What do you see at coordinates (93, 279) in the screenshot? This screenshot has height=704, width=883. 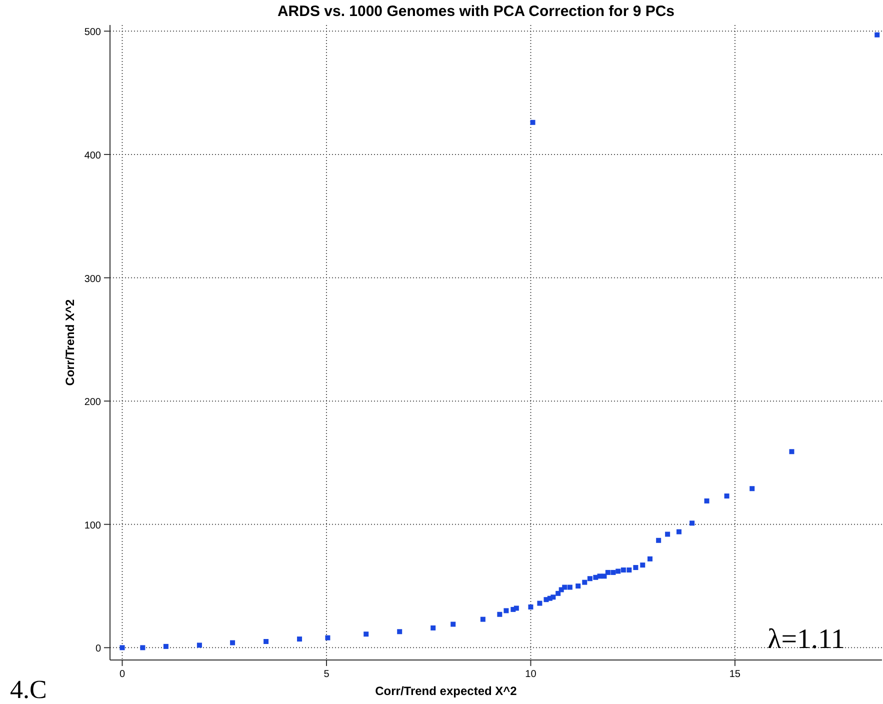 I see `y-tick-label: 300` at bounding box center [93, 279].